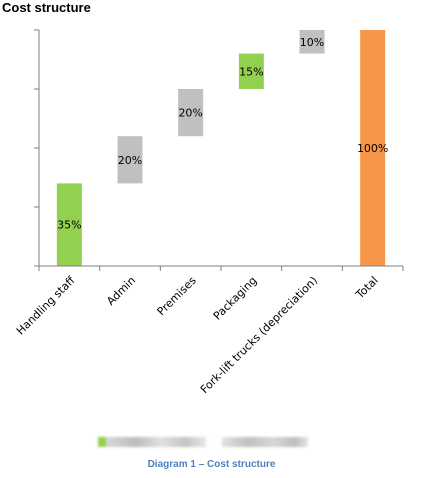  Describe the element at coordinates (259, 335) in the screenshot. I see `x-tick-label-4: Fork-lift trucks (depreciation)` at that location.